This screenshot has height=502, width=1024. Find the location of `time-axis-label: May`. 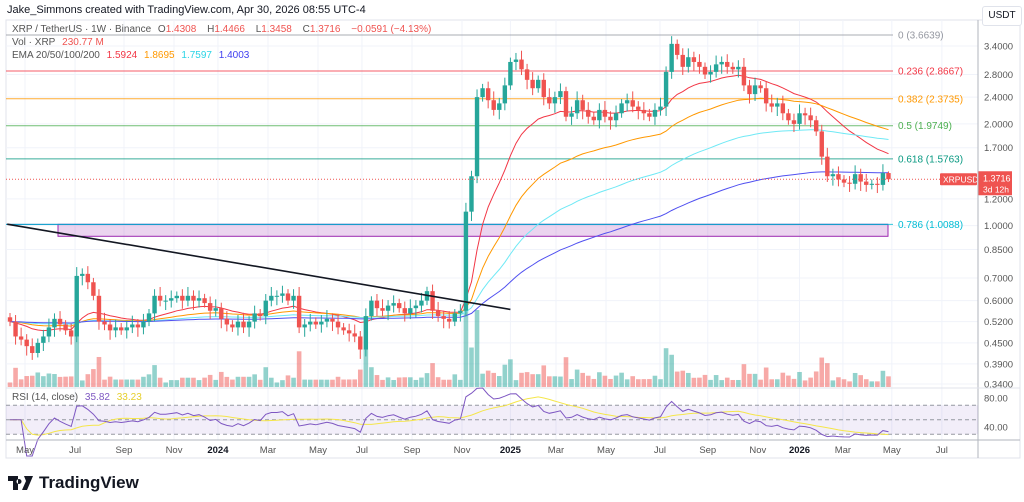

time-axis-label: May is located at coordinates (606, 450).